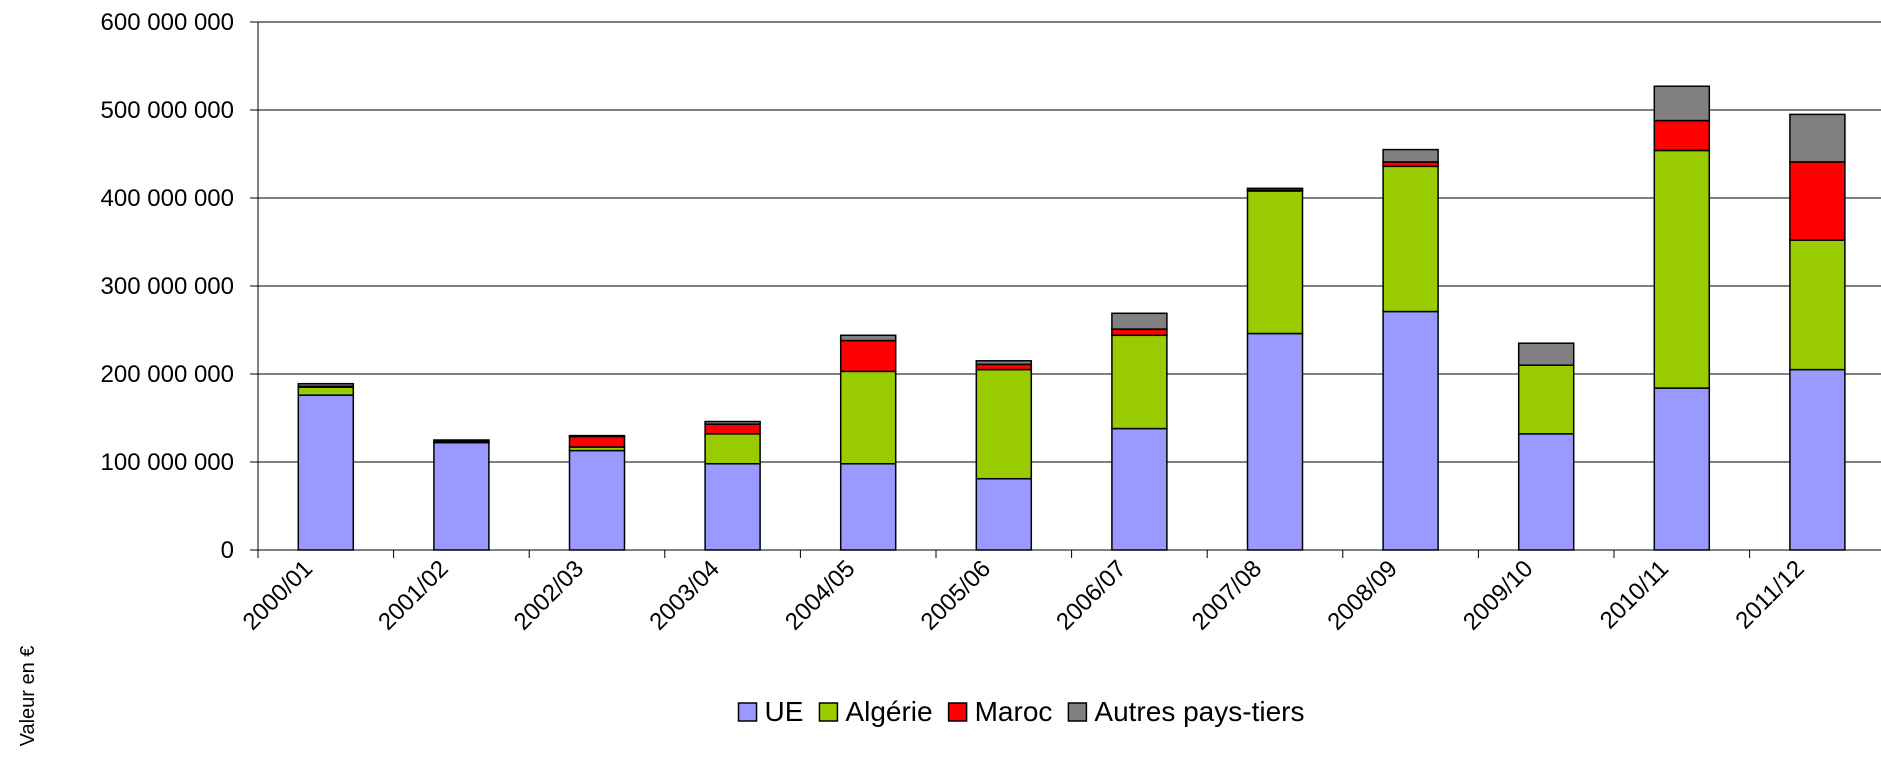  I want to click on x-tick-label: 2008/09, so click(1362, 595).